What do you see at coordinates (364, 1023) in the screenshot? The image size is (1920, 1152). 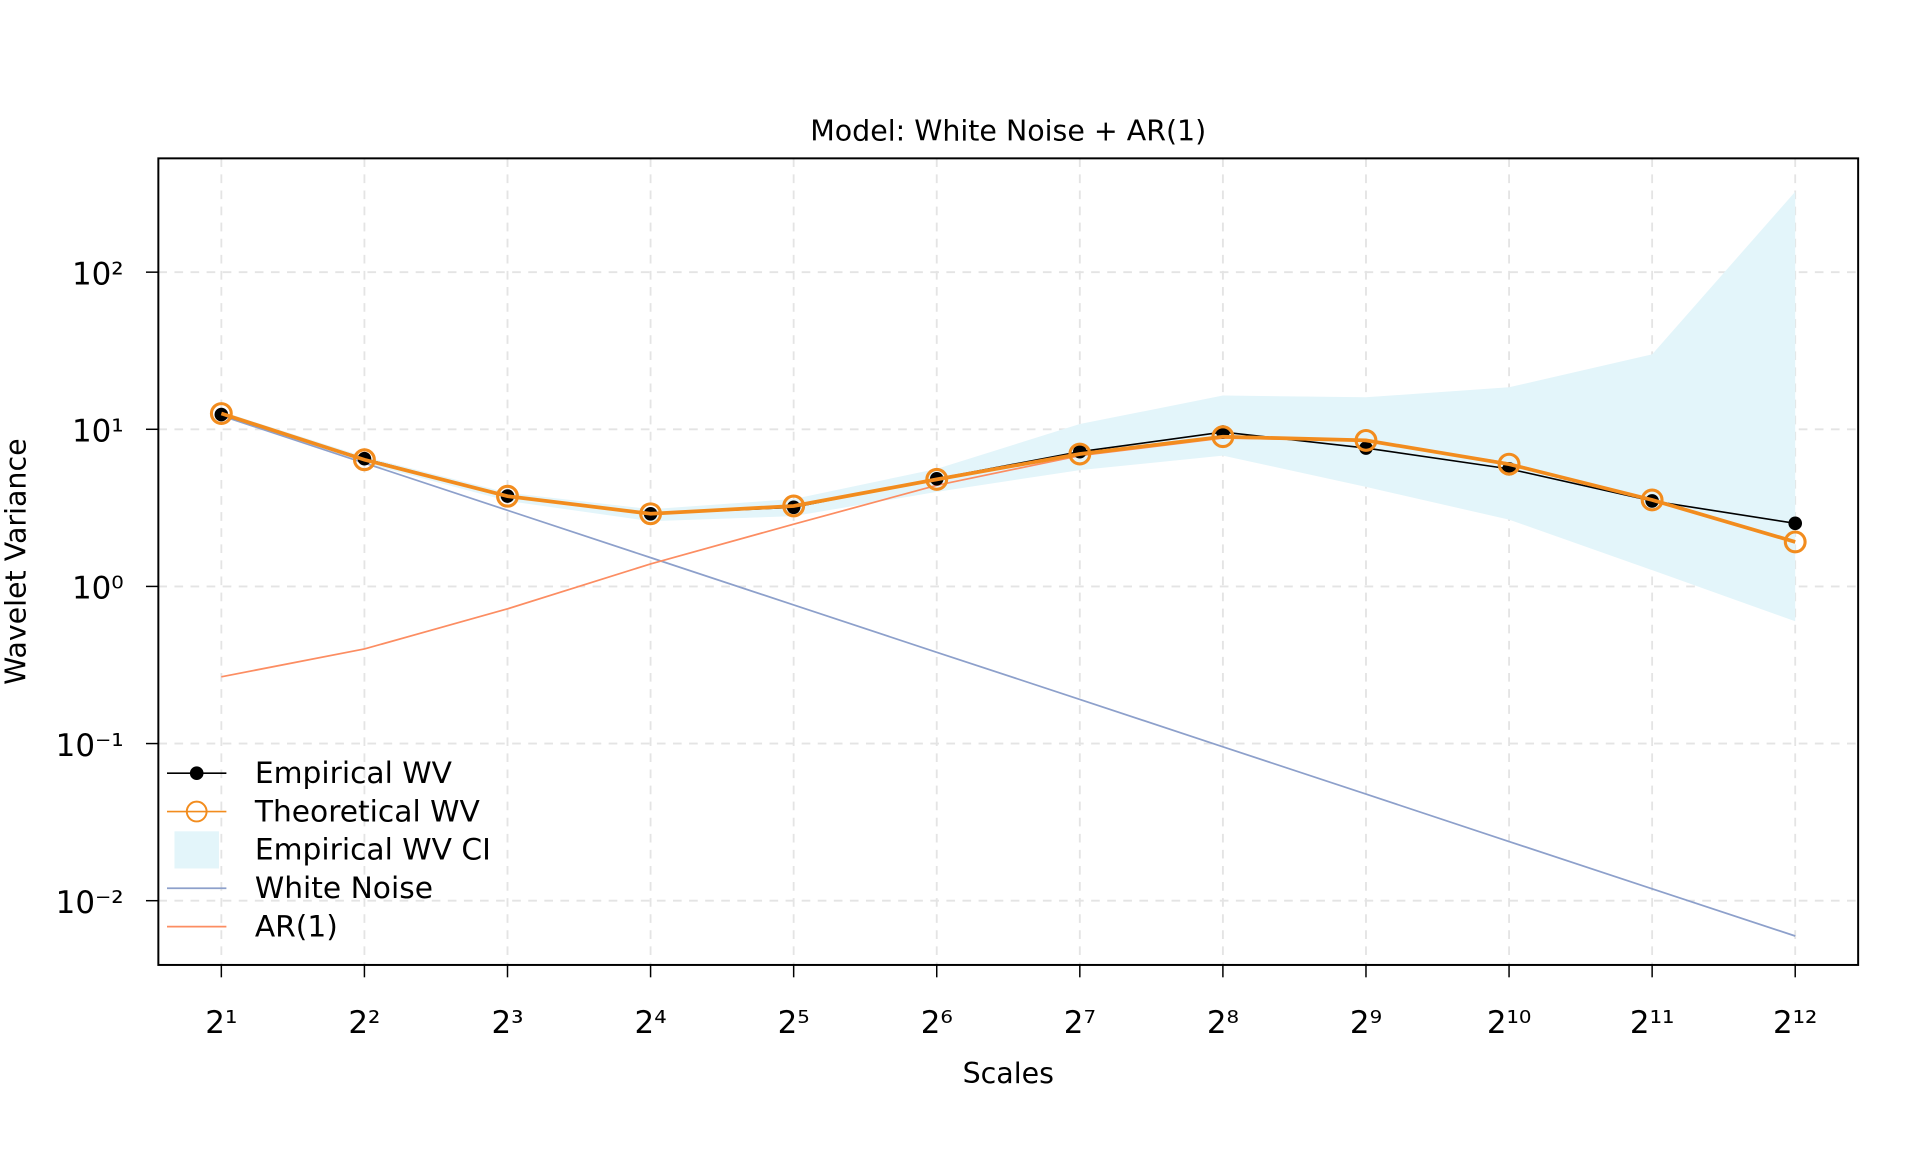 I see `x-tick-label: 2²` at bounding box center [364, 1023].